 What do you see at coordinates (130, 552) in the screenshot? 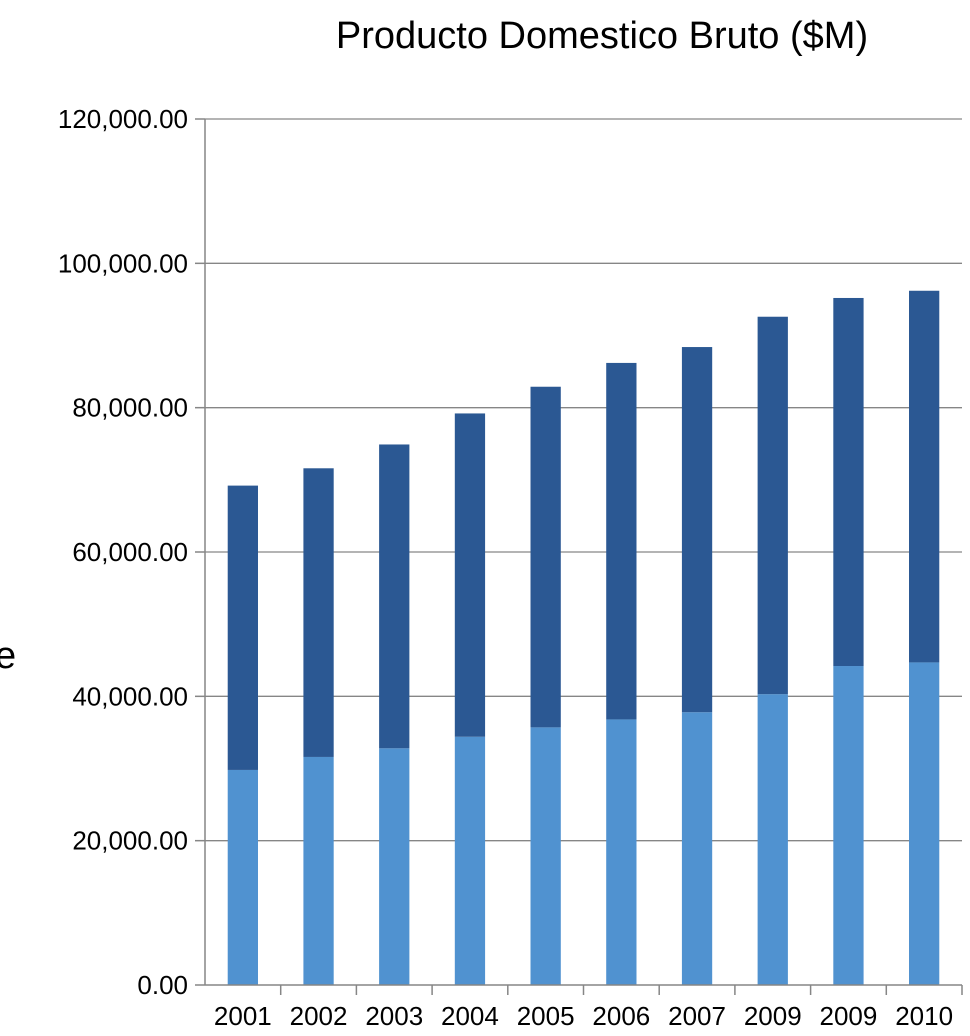
I see `y-tick-label: 60,000.00` at bounding box center [130, 552].